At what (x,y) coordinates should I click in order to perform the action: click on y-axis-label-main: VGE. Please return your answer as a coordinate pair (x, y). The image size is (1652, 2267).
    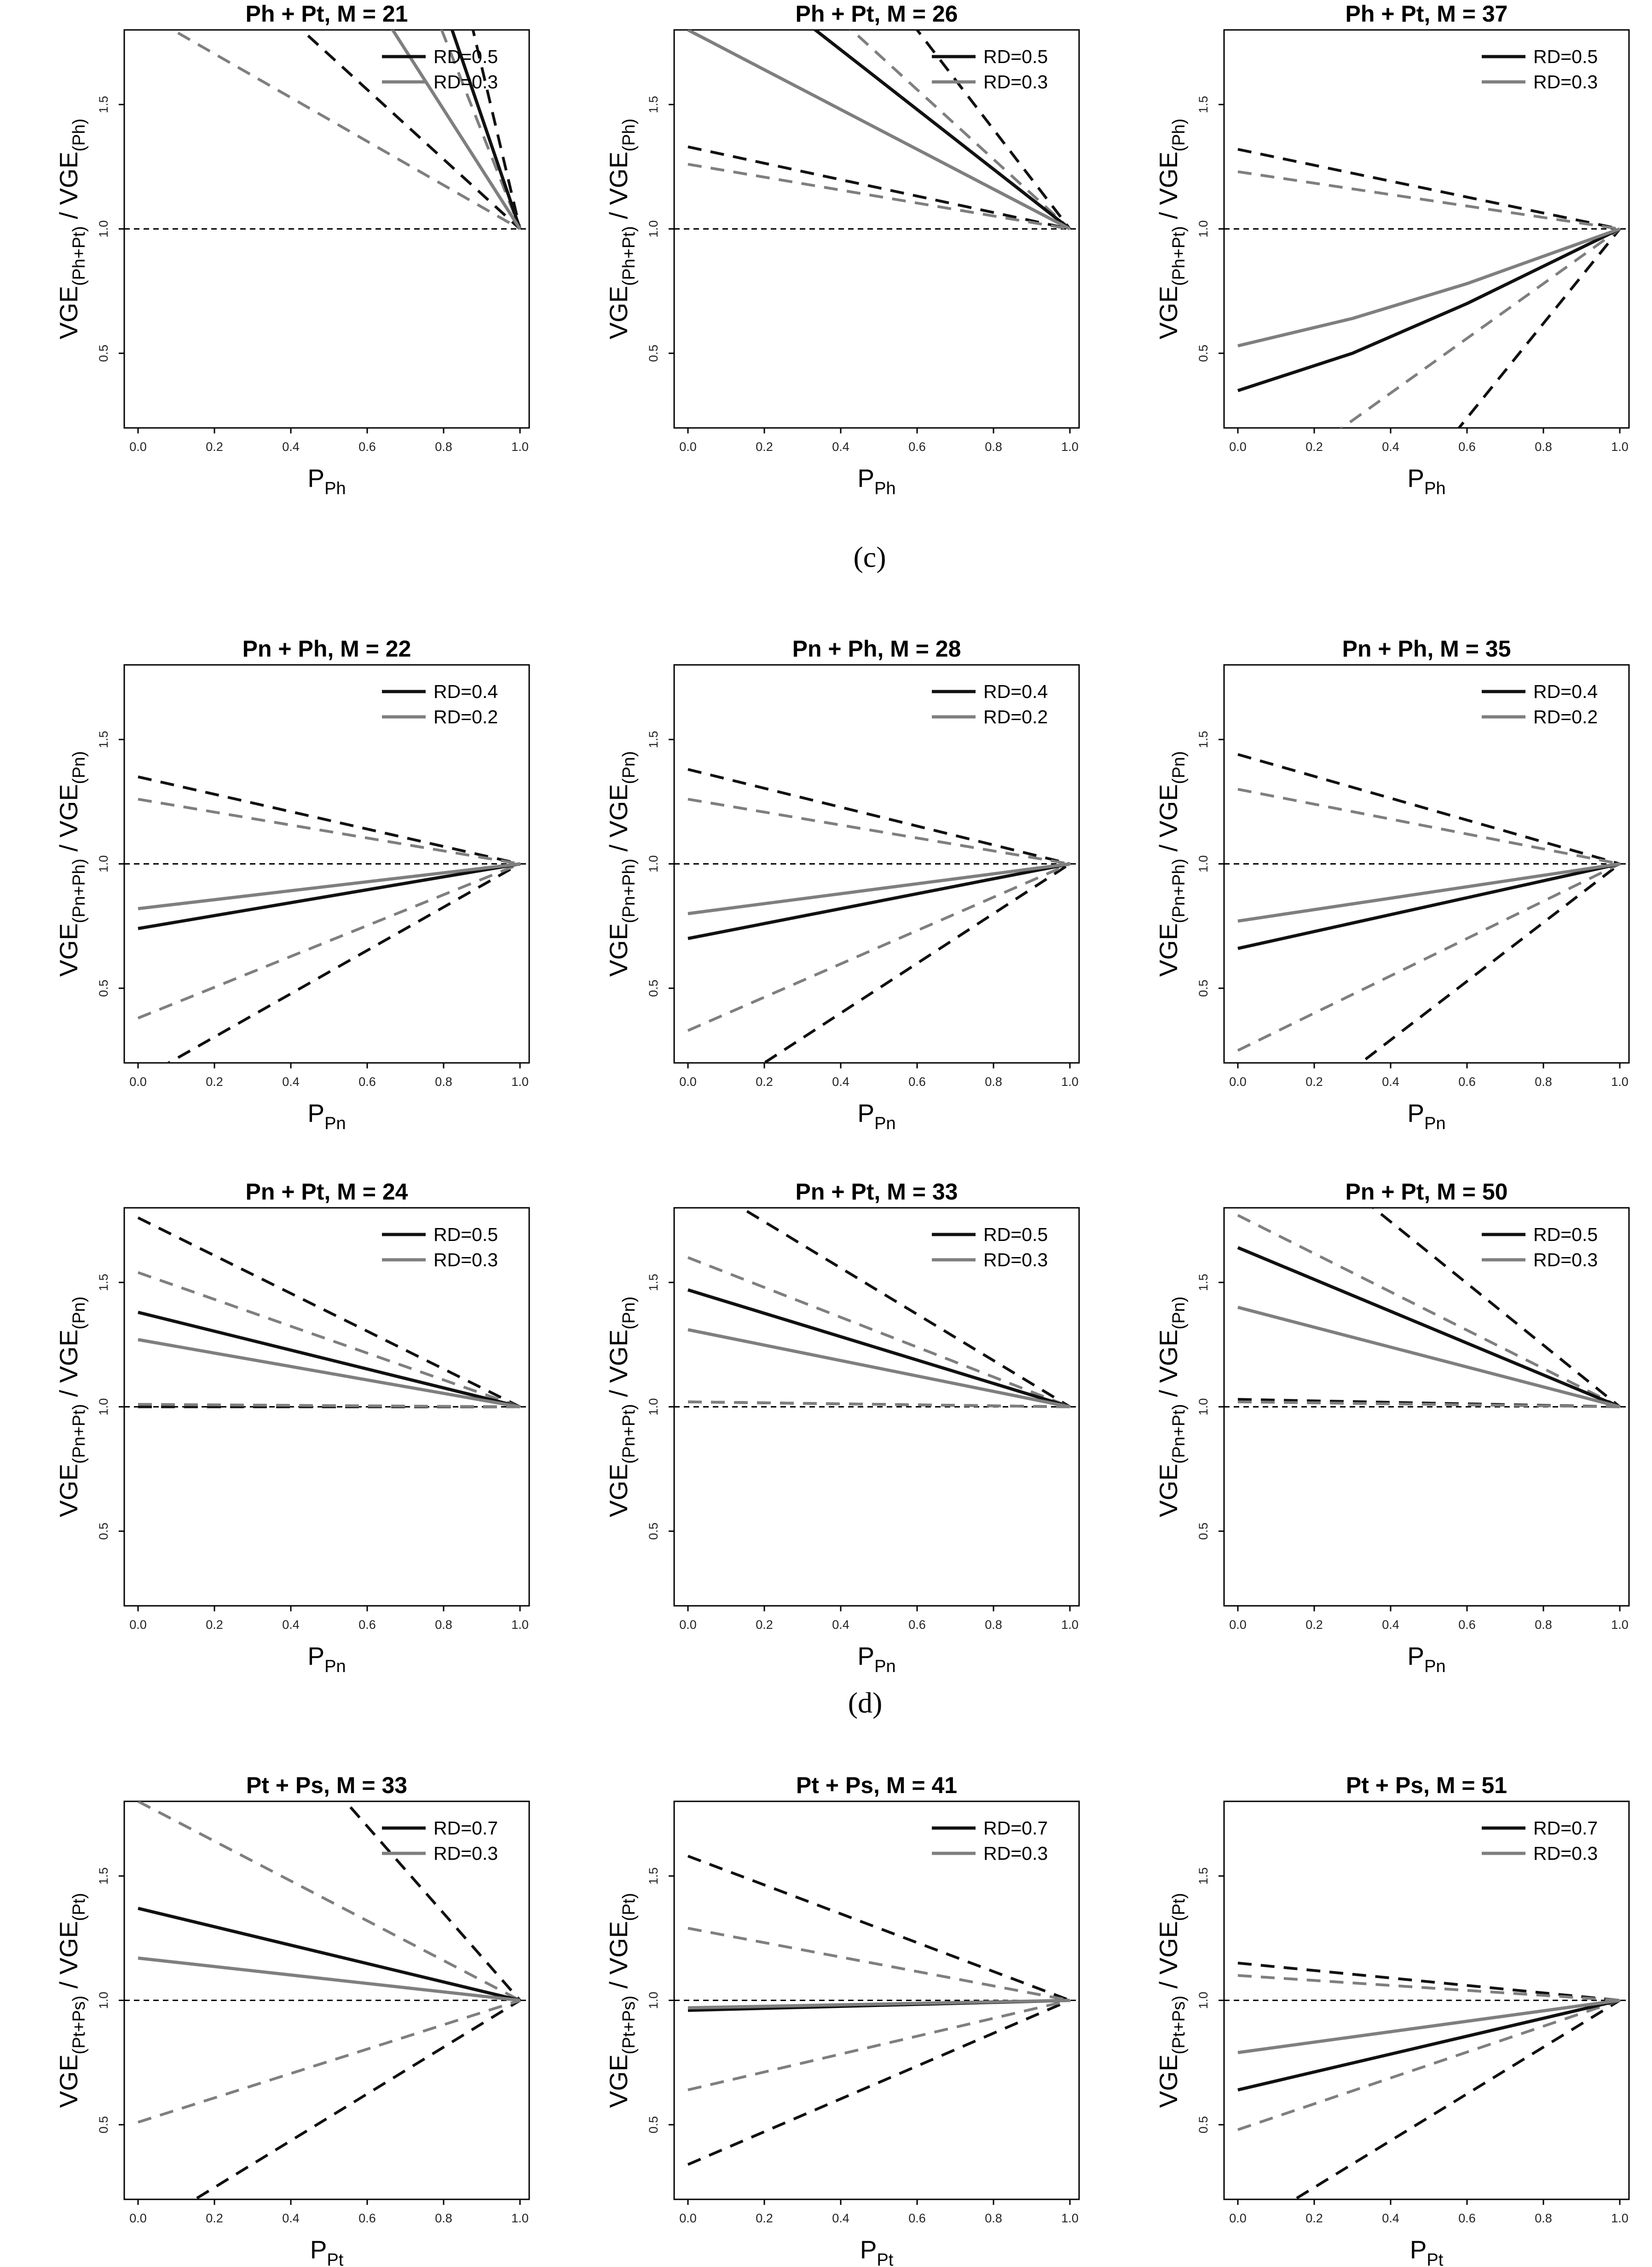
    Looking at the image, I should click on (618, 312).